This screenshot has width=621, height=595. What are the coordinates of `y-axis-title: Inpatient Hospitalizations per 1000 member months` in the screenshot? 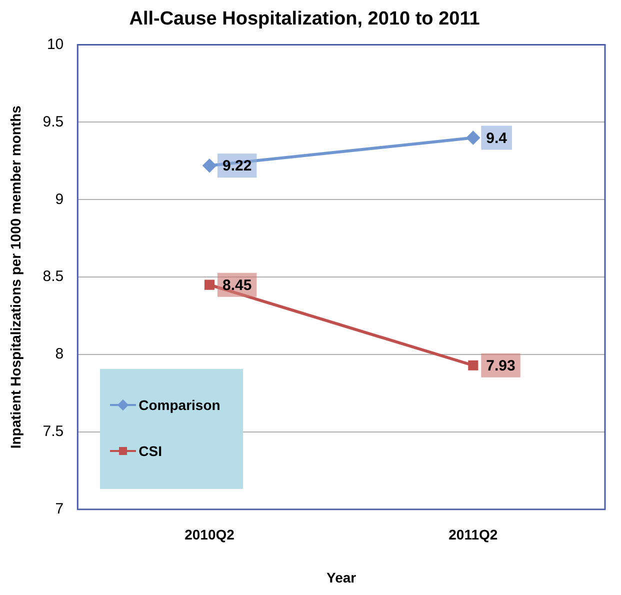 It's located at (15, 277).